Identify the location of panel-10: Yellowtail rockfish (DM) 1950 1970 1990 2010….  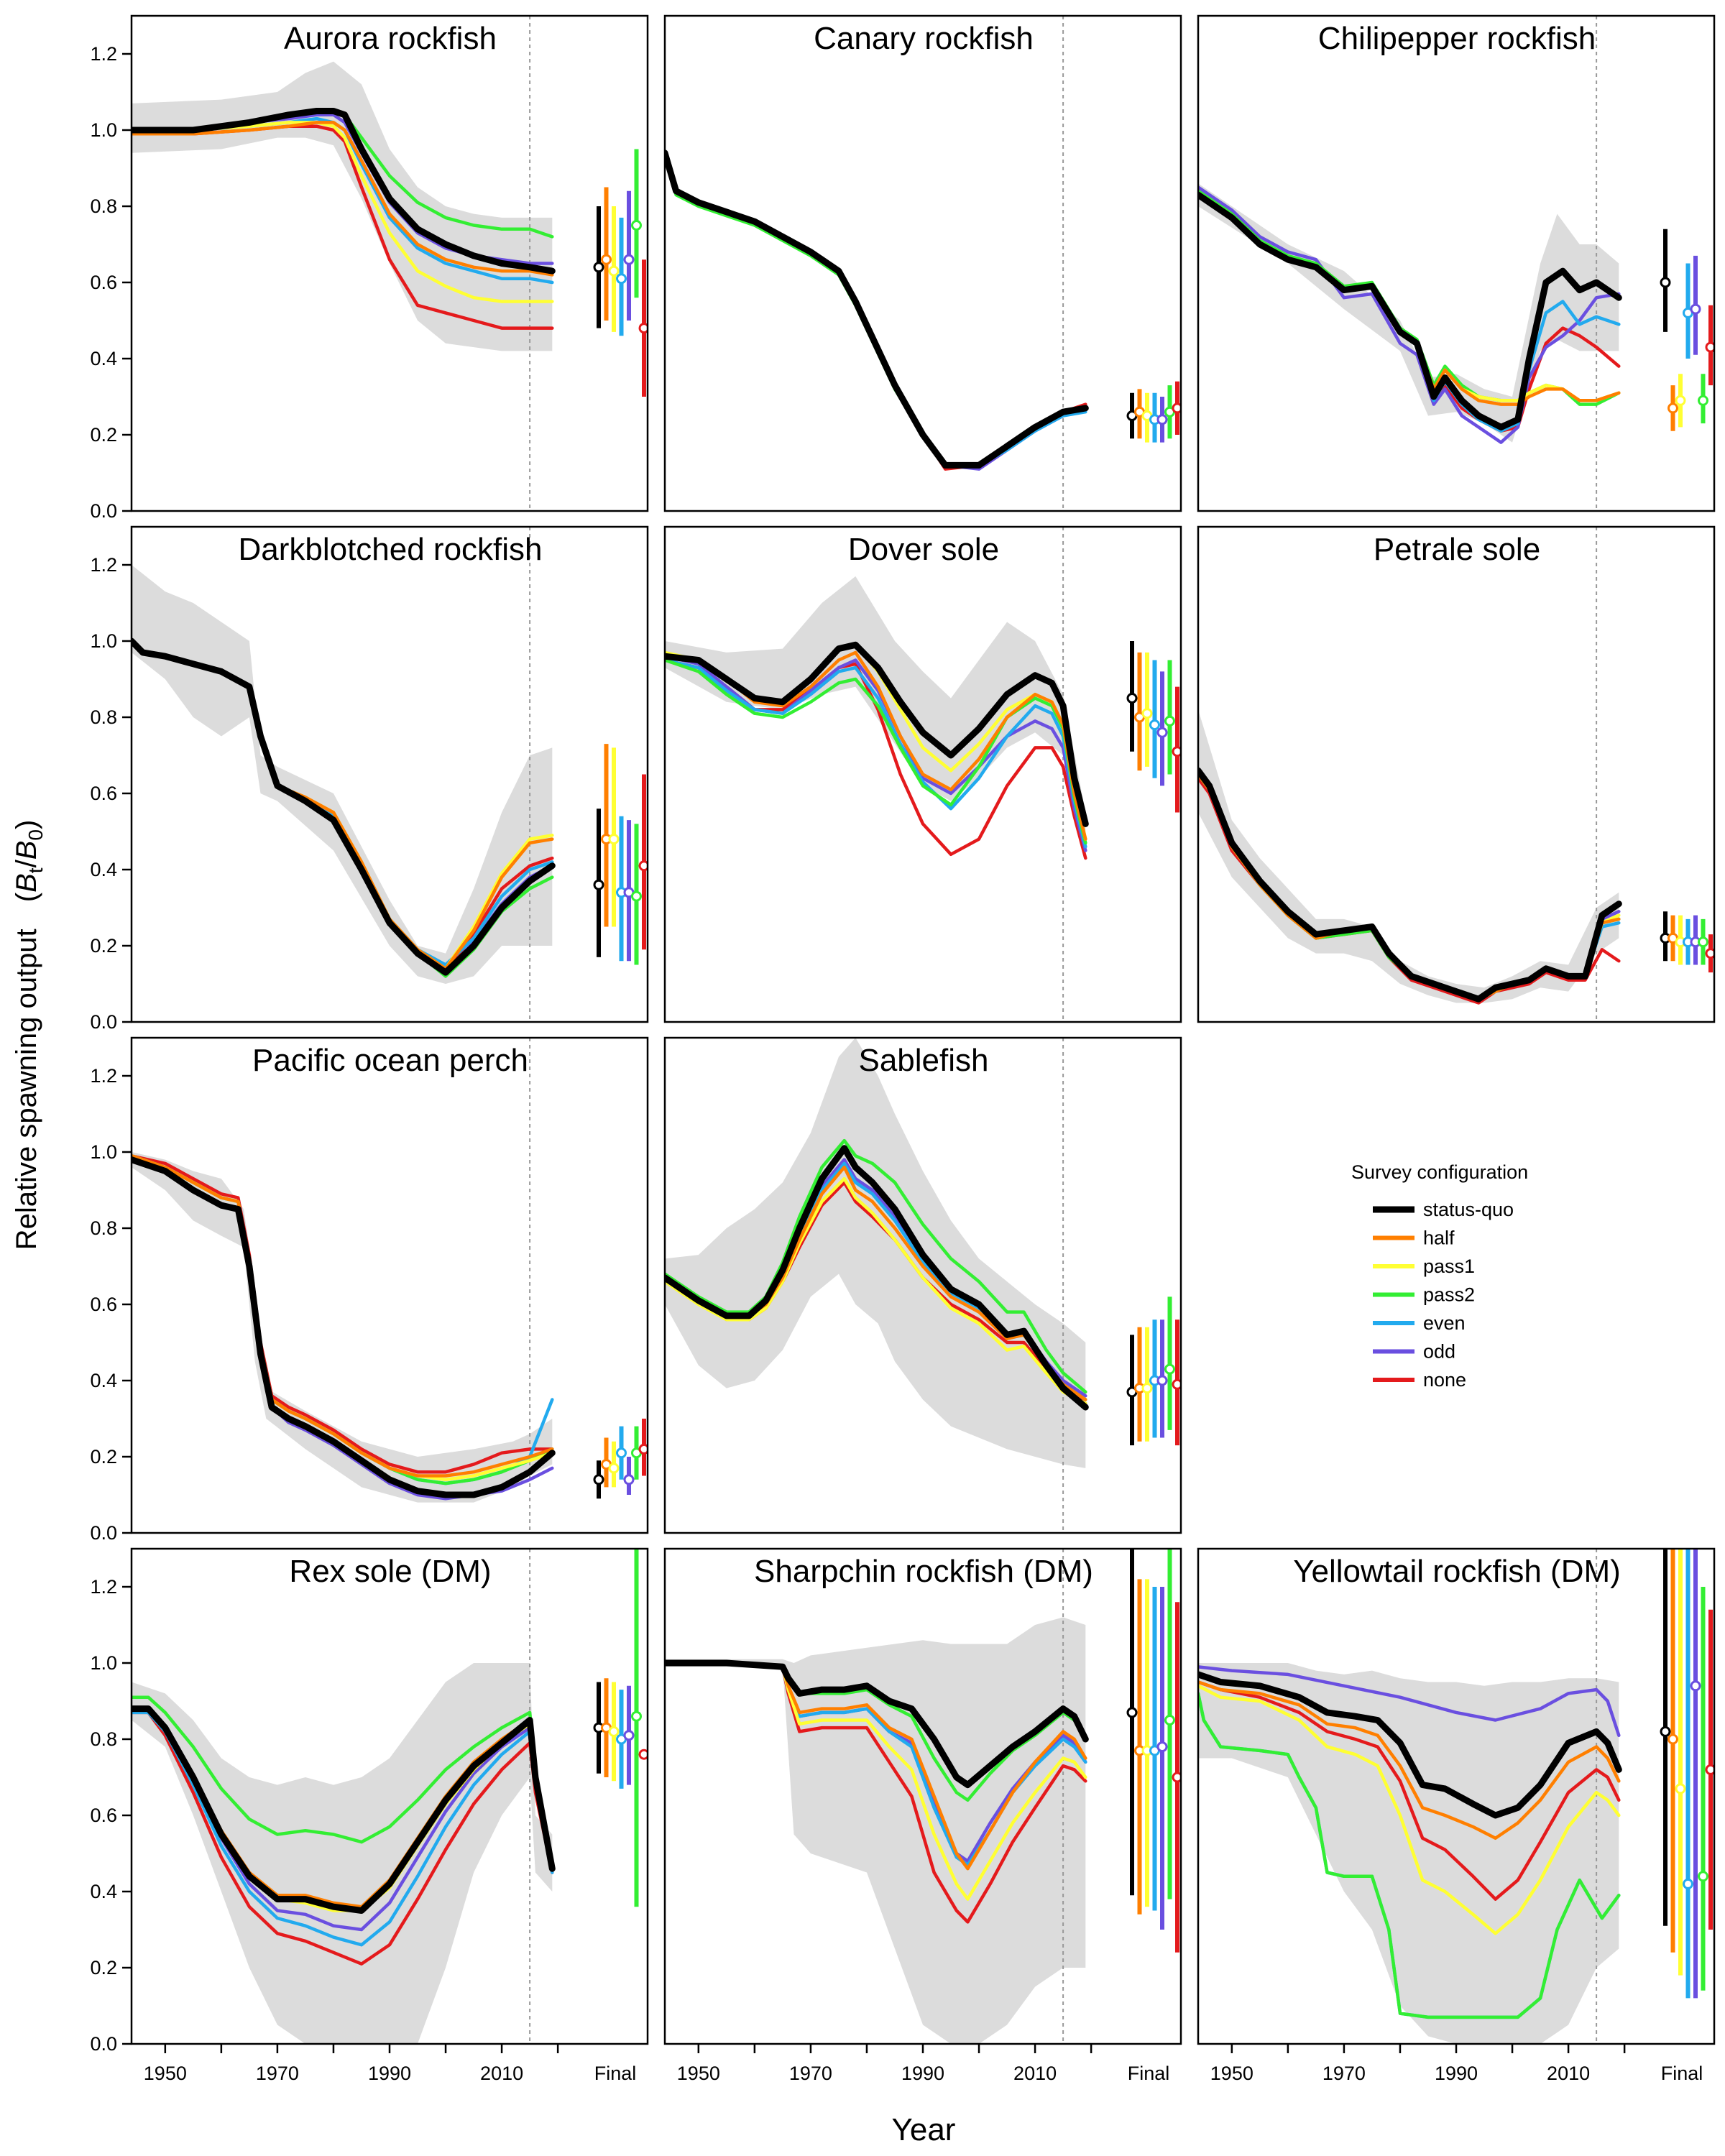
(1456, 1816).